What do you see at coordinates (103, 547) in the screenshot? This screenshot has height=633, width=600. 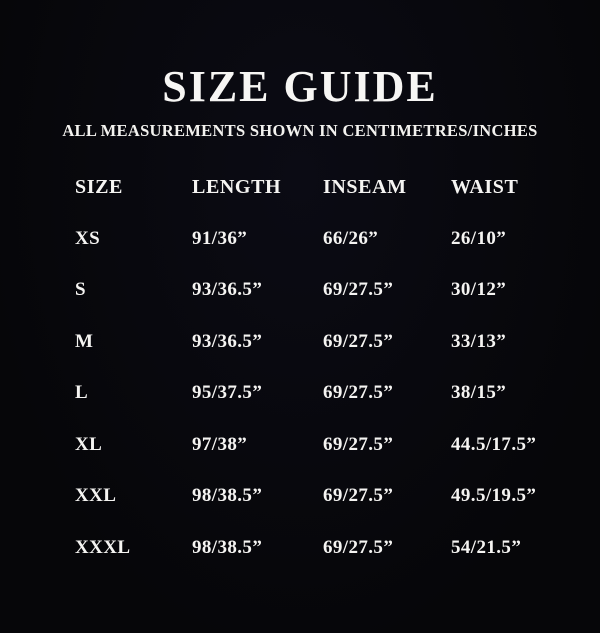 I see `row-label-xxxl: XXXL` at bounding box center [103, 547].